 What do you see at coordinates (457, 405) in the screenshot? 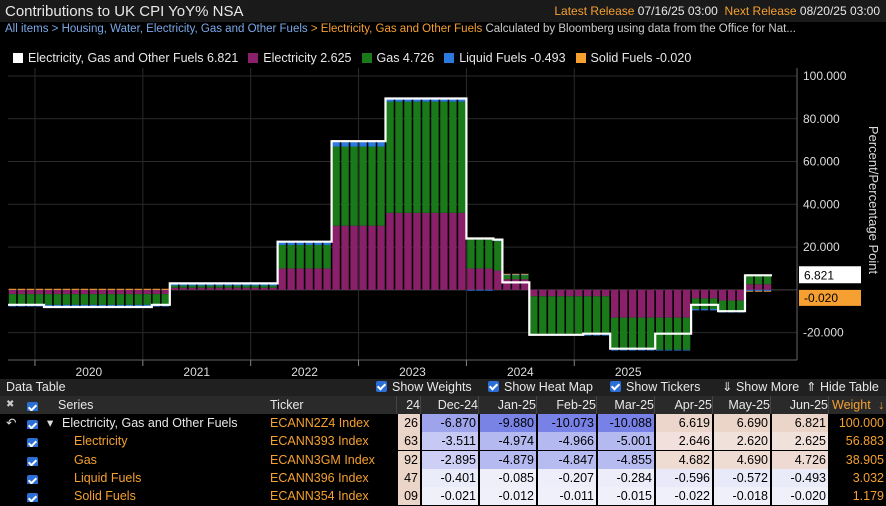
I see `column-header-period: Dec-24` at bounding box center [457, 405].